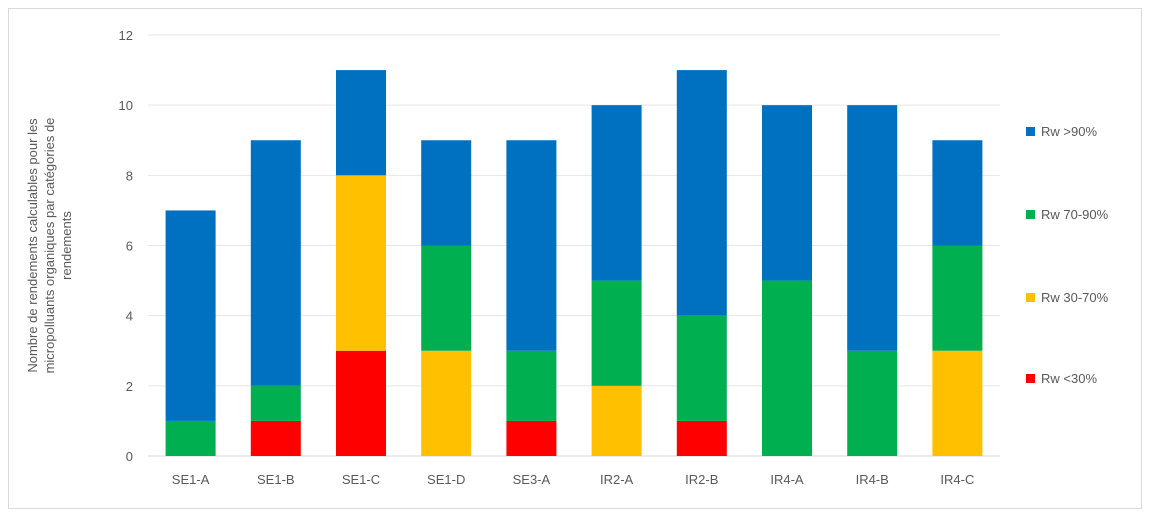 The width and height of the screenshot is (1150, 517). What do you see at coordinates (126, 105) in the screenshot?
I see `y-tick-label: 10` at bounding box center [126, 105].